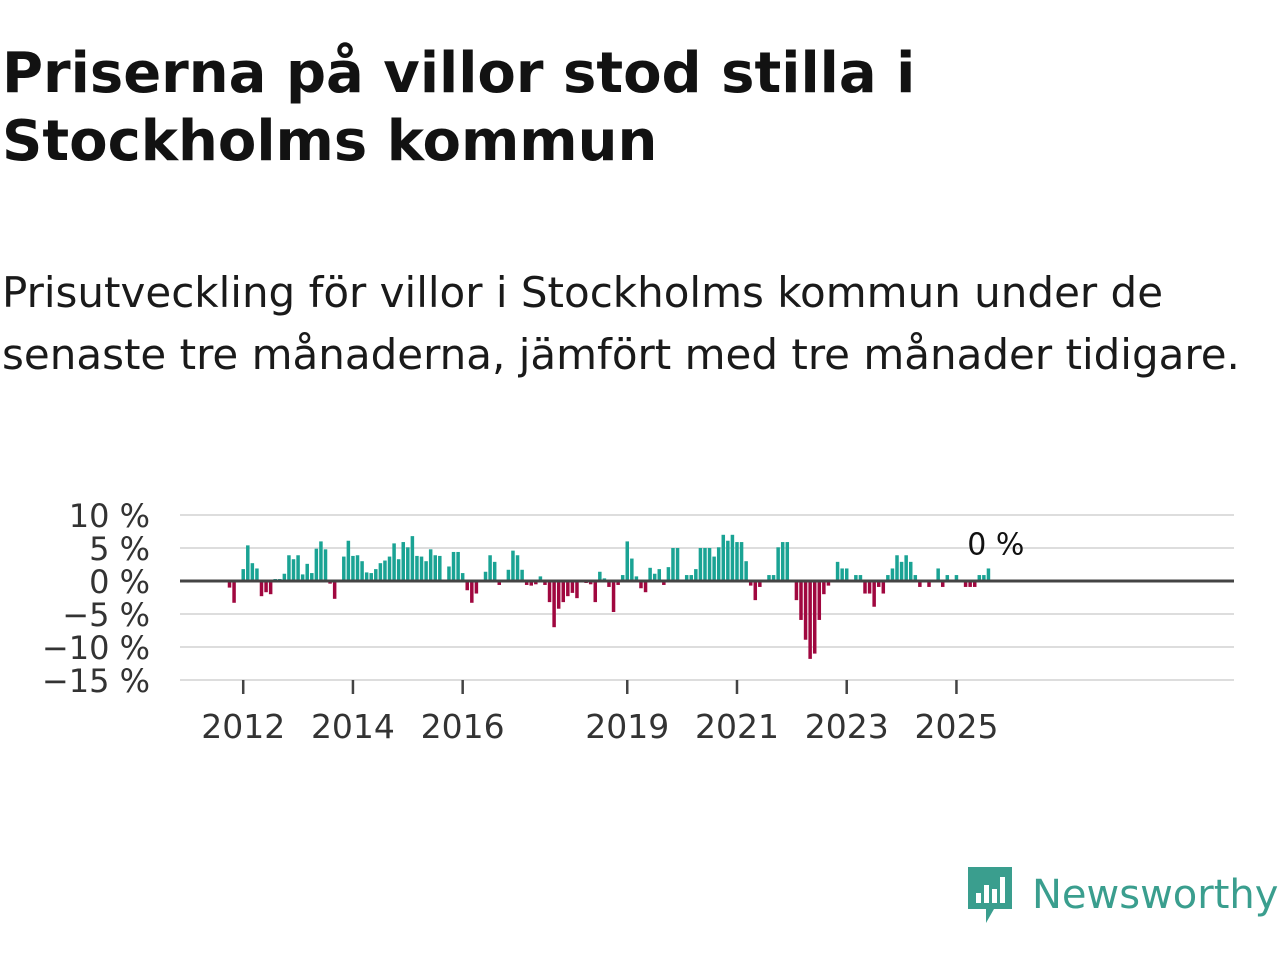  I want to click on y-tick-label: −15 %, so click(96, 681).